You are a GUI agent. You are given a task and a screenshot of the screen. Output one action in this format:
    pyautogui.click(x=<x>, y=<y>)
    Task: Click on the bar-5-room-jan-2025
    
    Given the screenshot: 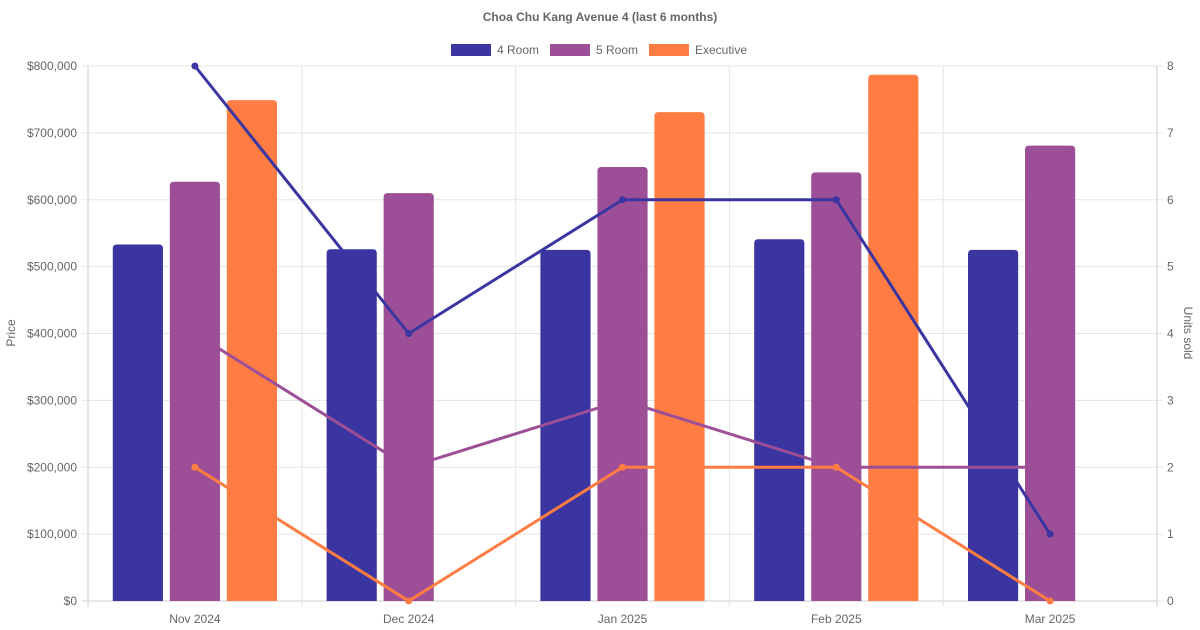 What is the action you would take?
    pyautogui.click(x=622, y=383)
    